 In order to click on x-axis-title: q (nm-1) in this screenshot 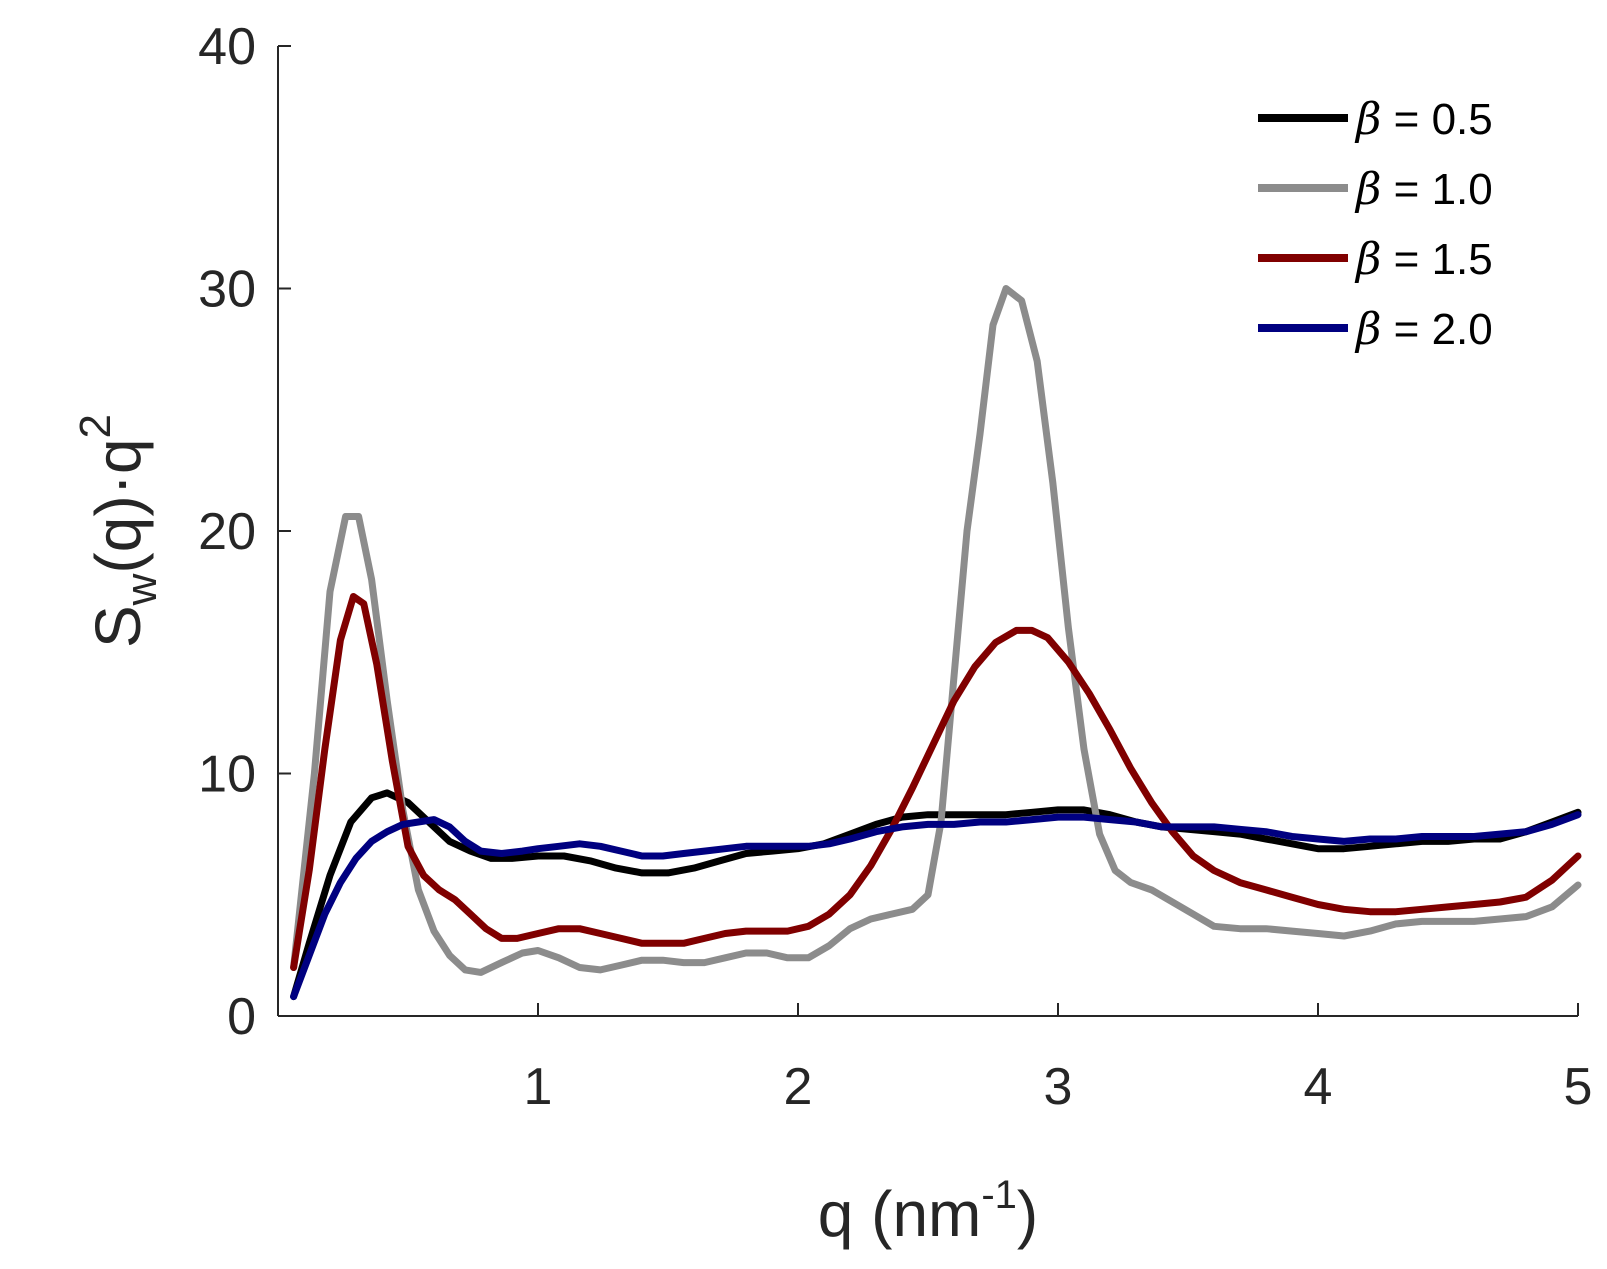, I will do `click(928, 1211)`.